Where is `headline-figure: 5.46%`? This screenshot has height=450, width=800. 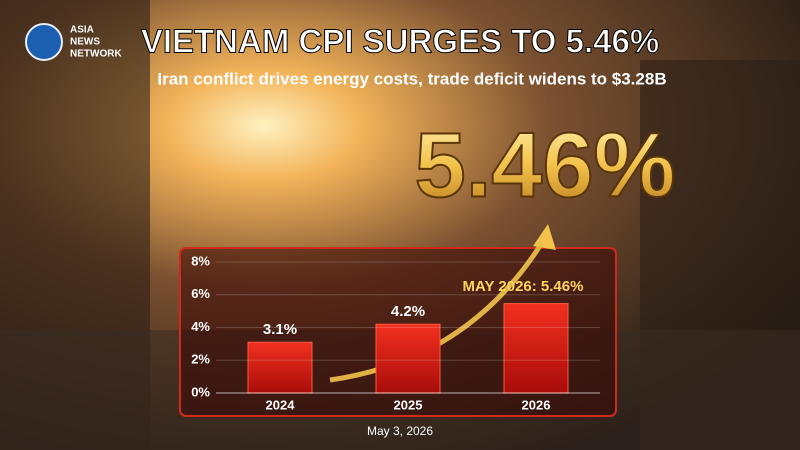
headline-figure: 5.46% is located at coordinates (545, 165).